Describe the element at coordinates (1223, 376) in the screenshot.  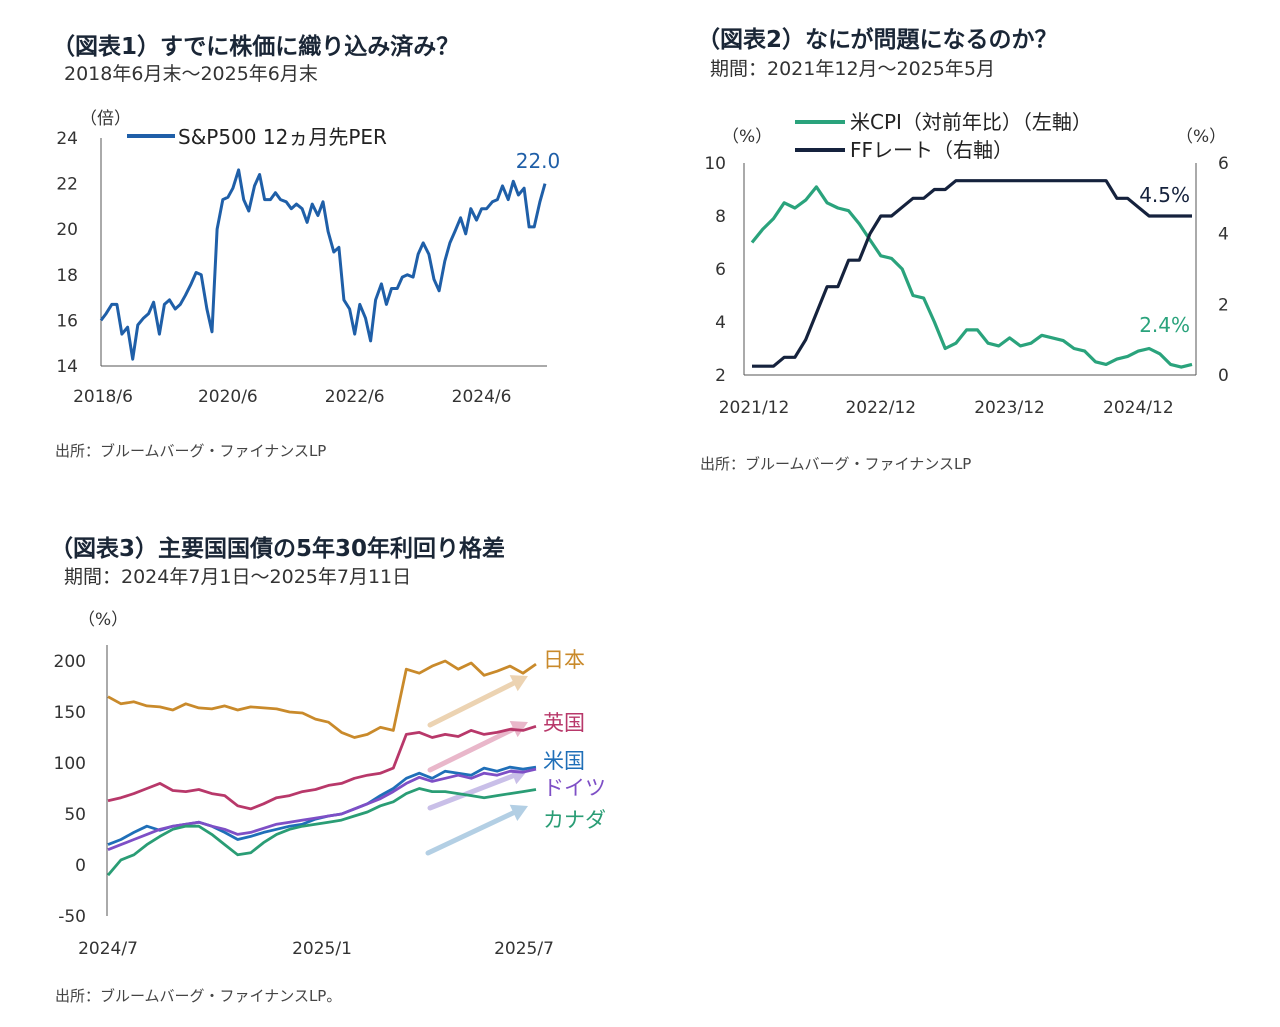
I see `chart2-right-tick: 0` at that location.